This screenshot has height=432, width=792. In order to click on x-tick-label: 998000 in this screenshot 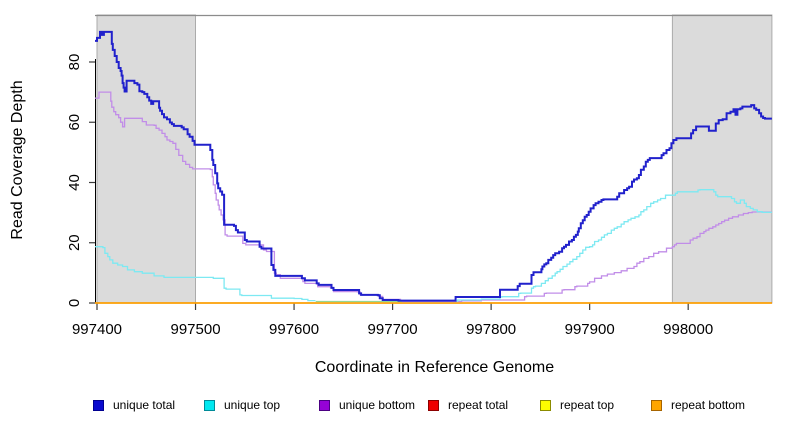, I will do `click(688, 329)`.